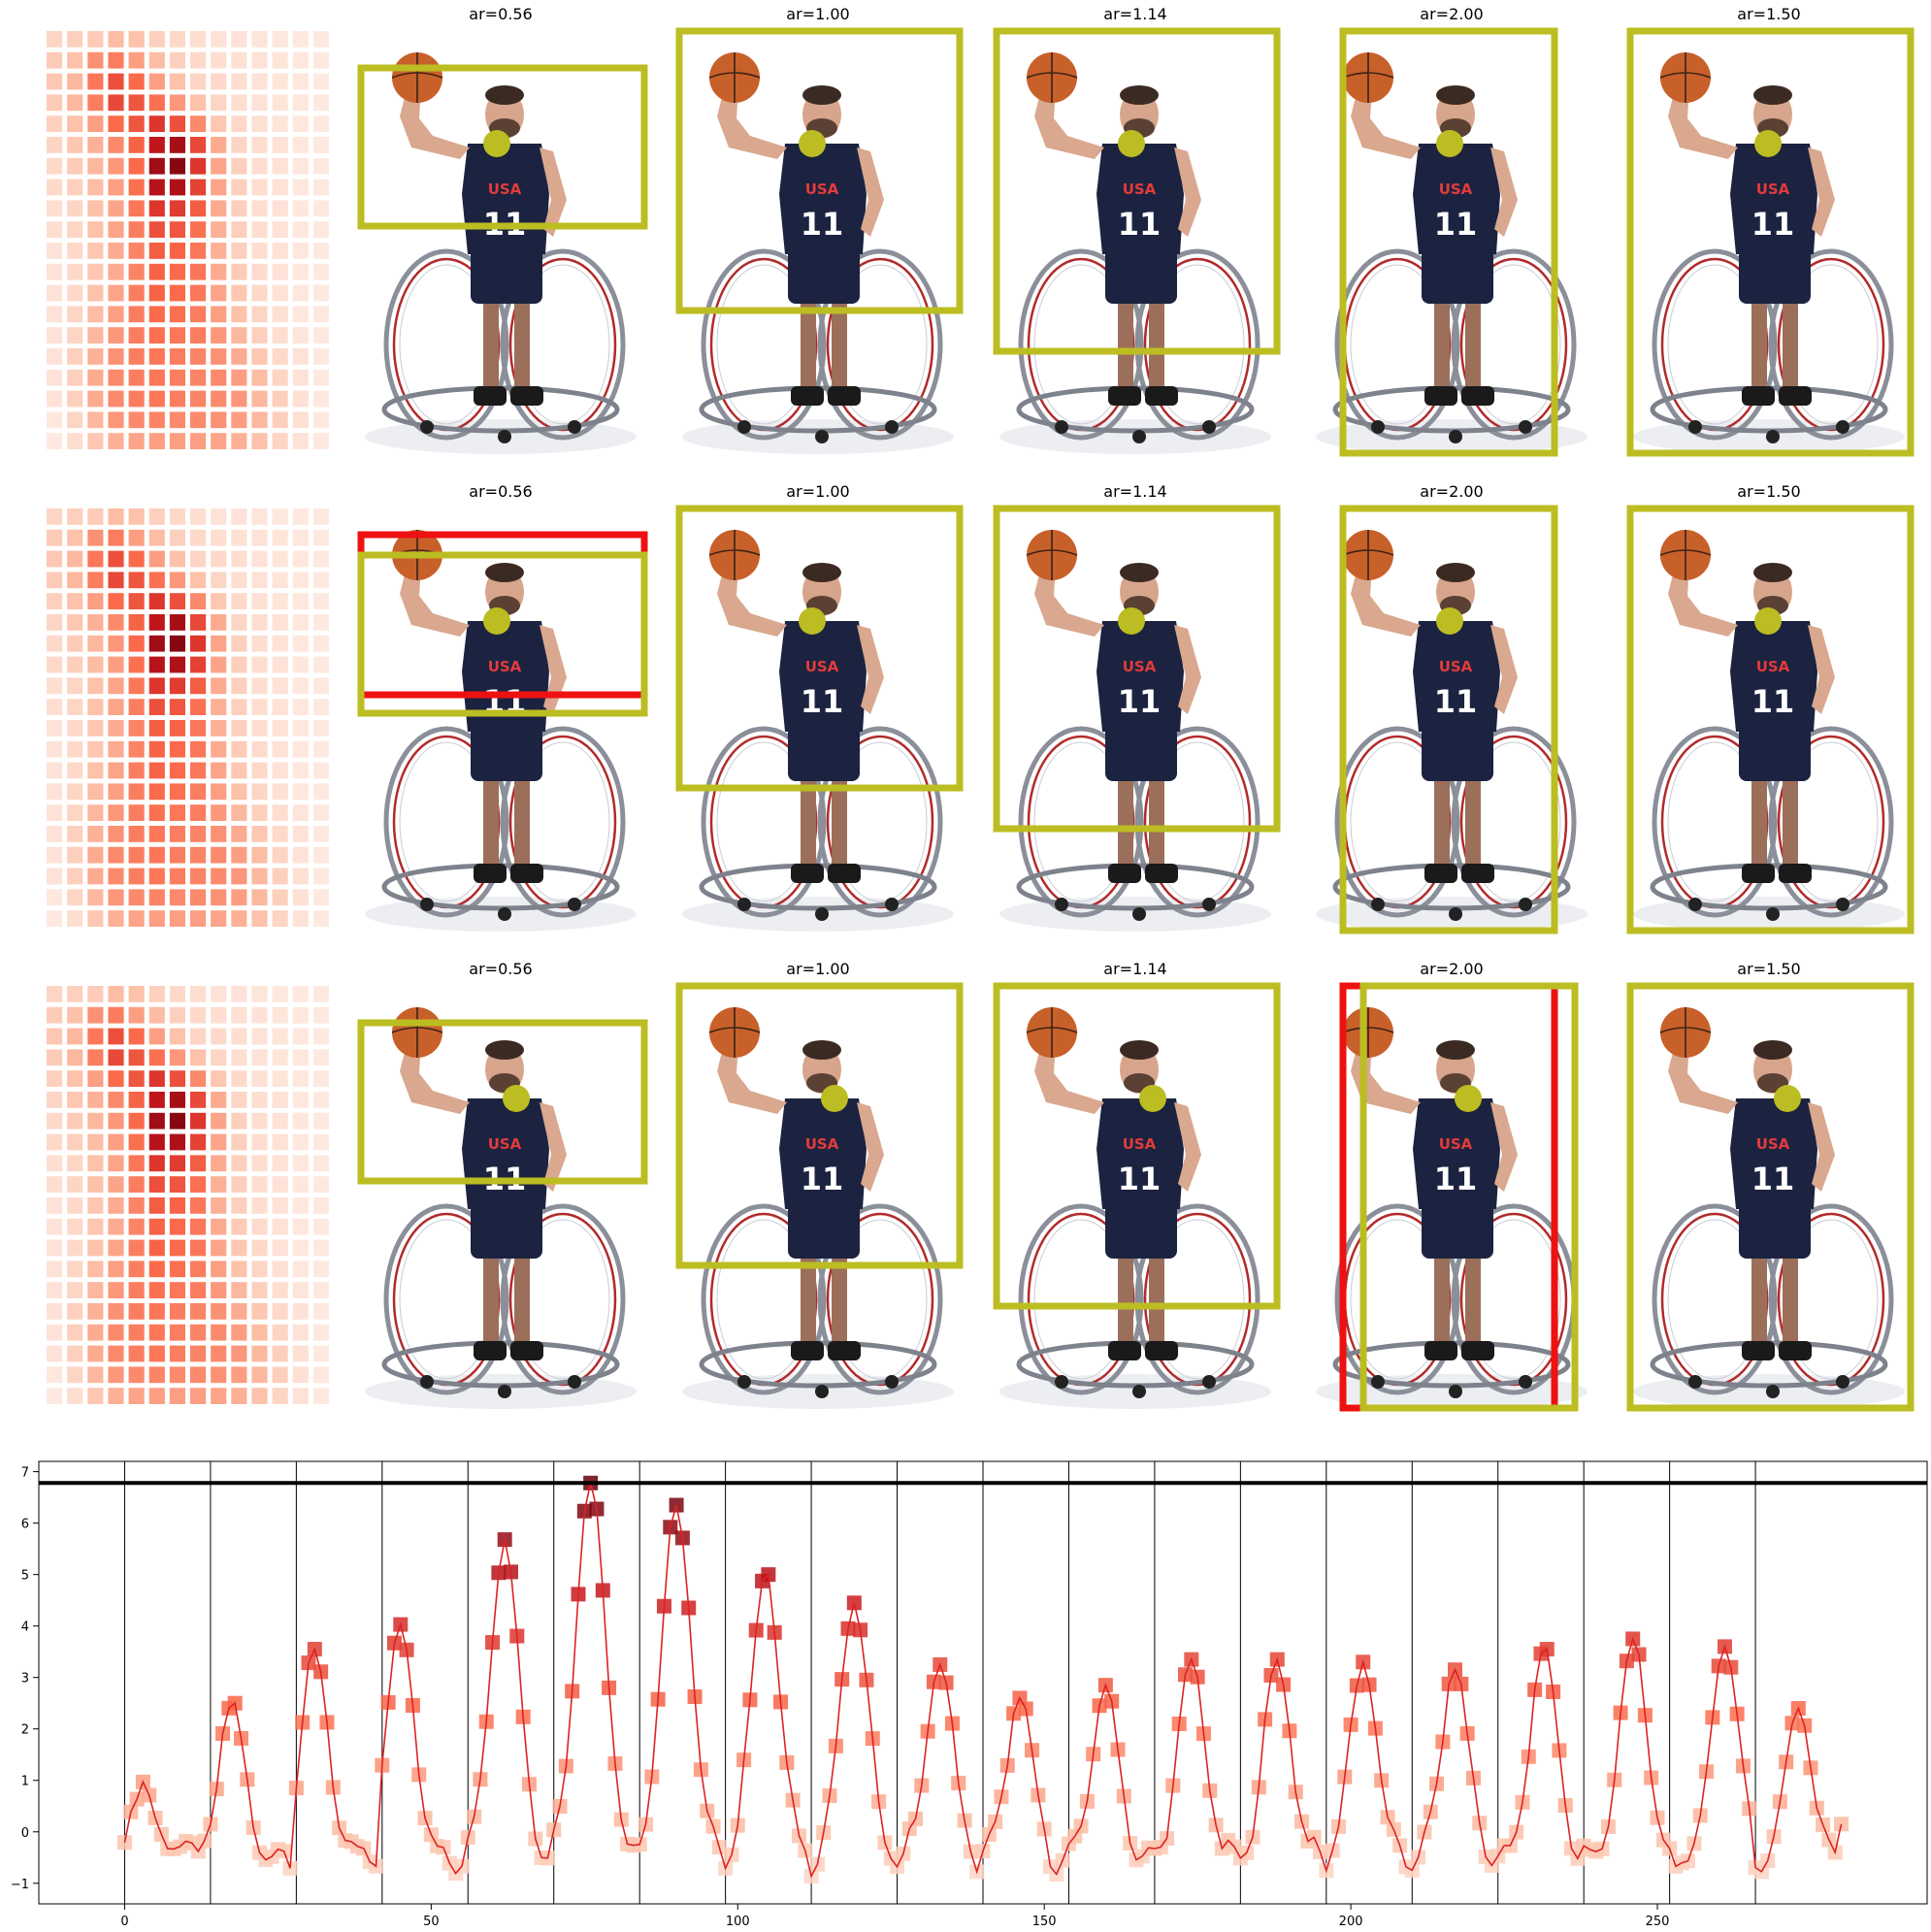 The image size is (1931, 1932). Describe the element at coordinates (1135, 969) in the screenshot. I see `panel-title: ar=1.14` at that location.